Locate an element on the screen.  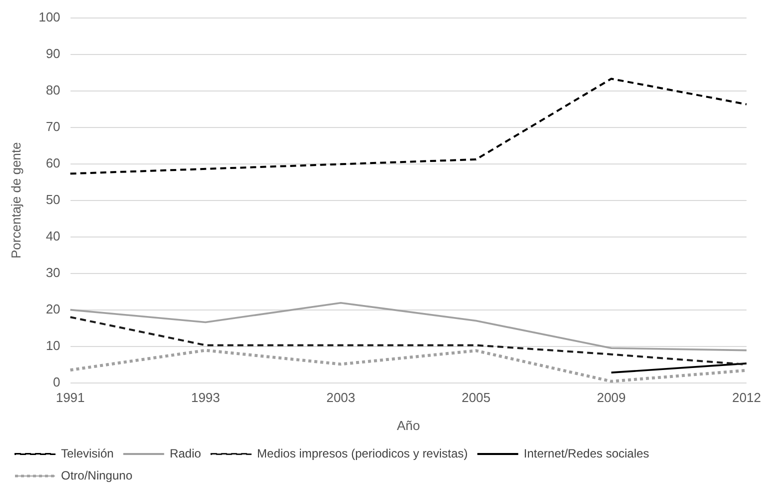
y-tick-label: 90 is located at coordinates (53, 53).